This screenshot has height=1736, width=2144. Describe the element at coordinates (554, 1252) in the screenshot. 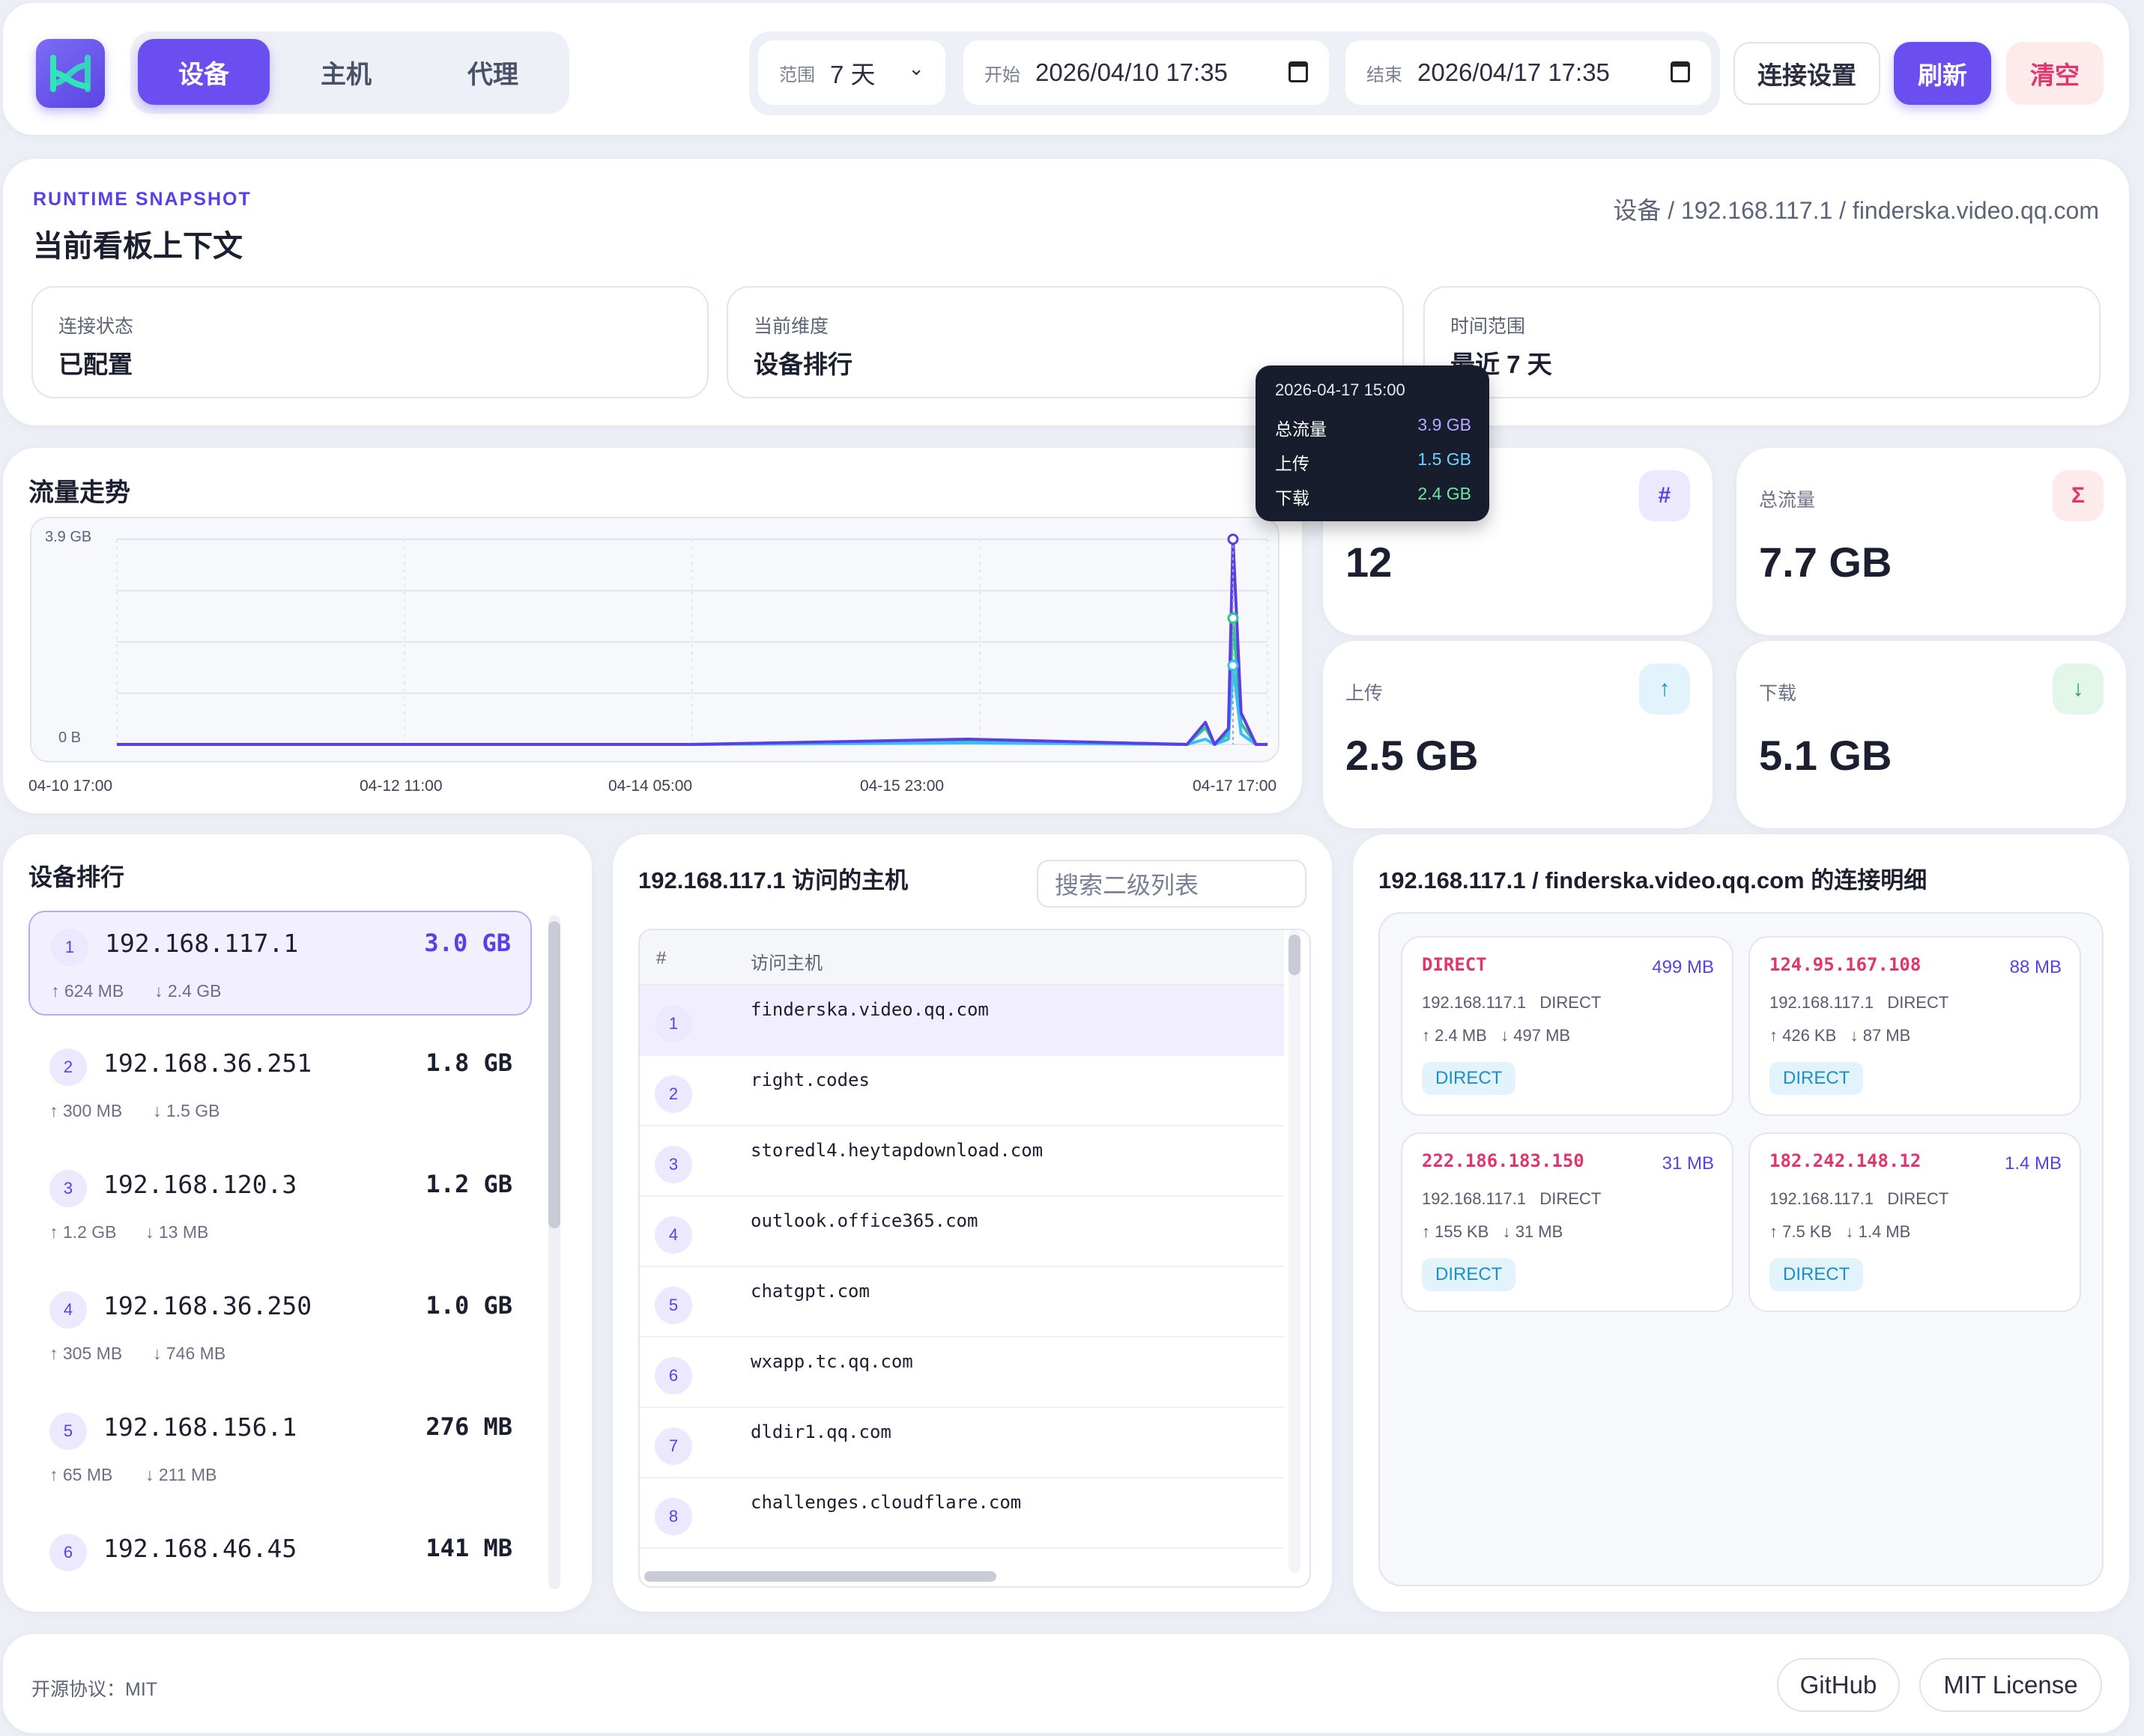

I see `ranking-scrollbar` at that location.